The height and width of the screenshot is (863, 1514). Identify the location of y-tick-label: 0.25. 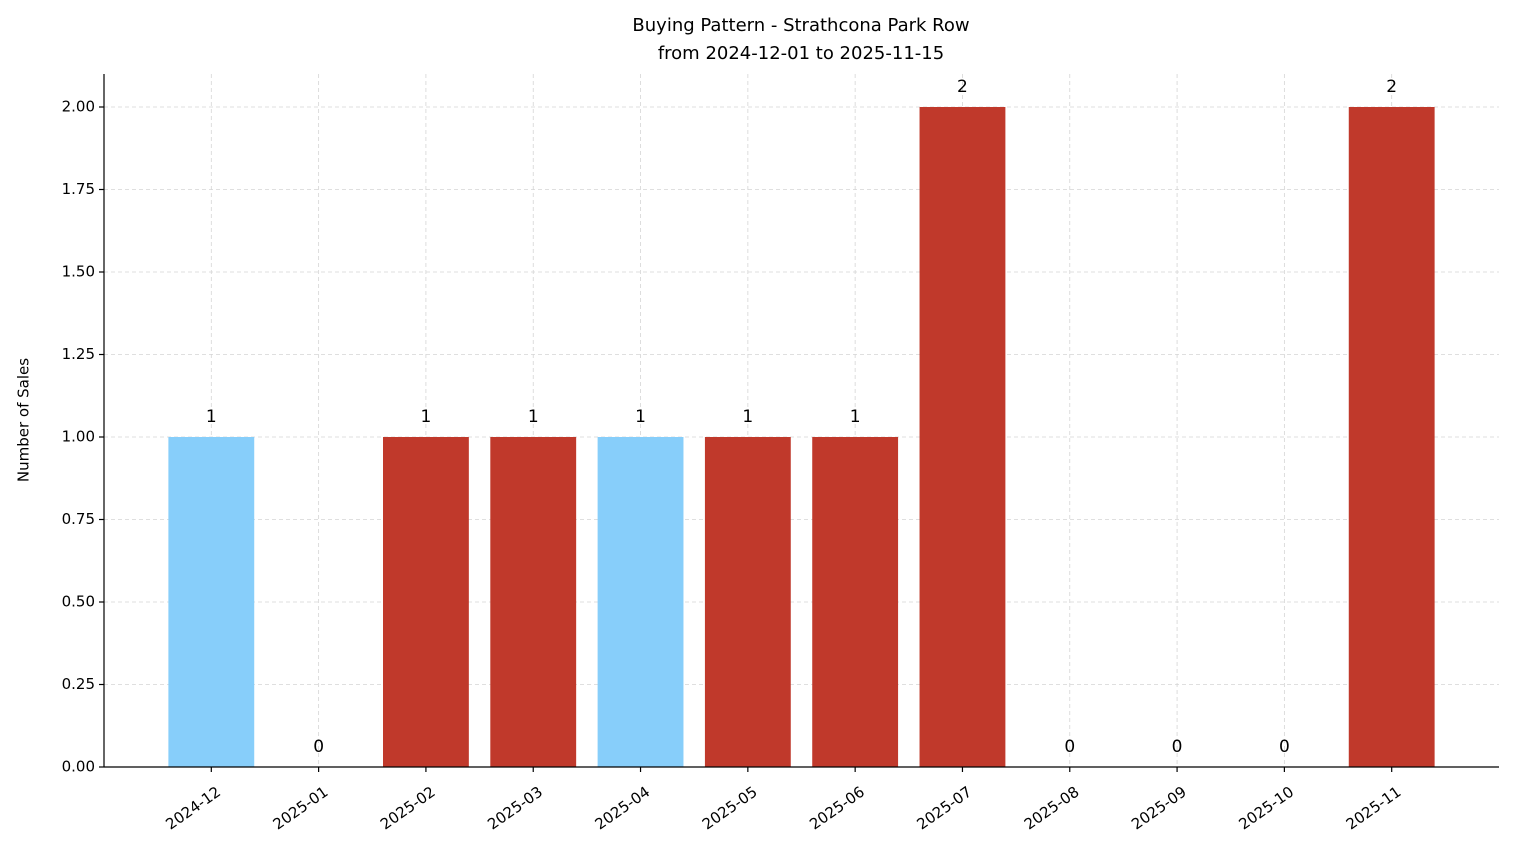
(78, 684).